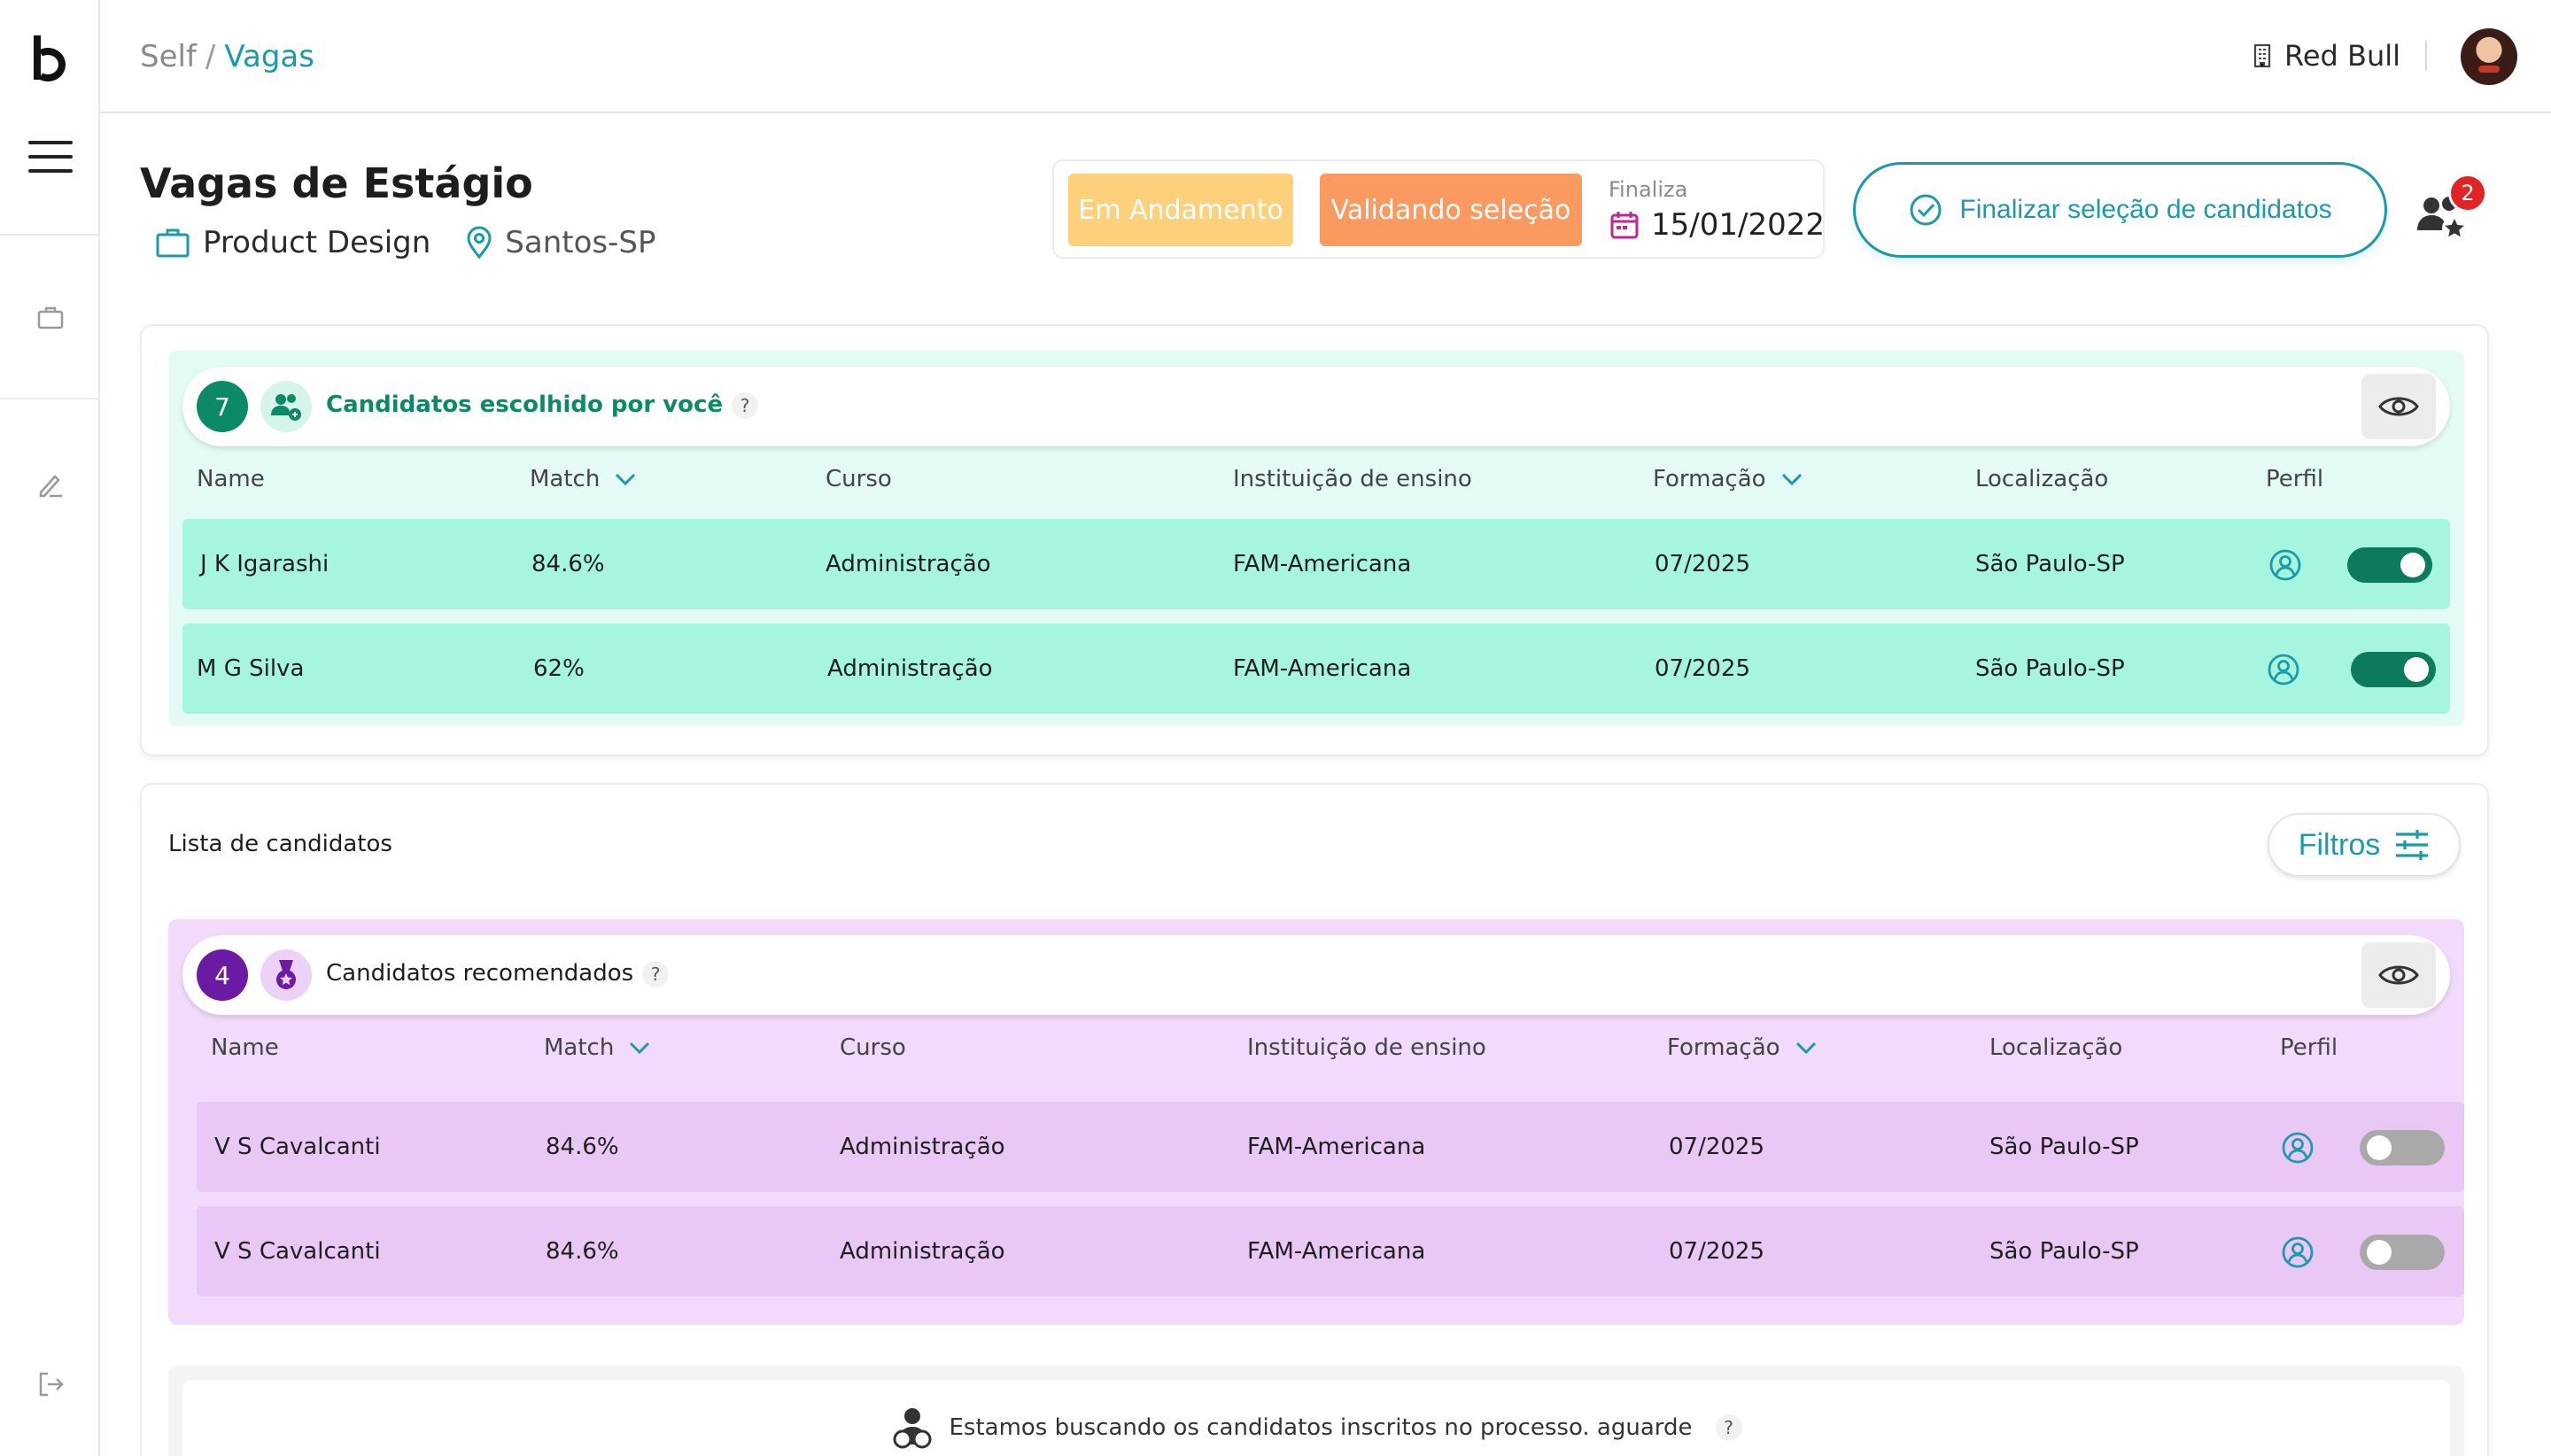 This screenshot has height=1456, width=2551. Describe the element at coordinates (525, 404) in the screenshot. I see `chosen-title-text: Candidatos escolhido por você` at that location.